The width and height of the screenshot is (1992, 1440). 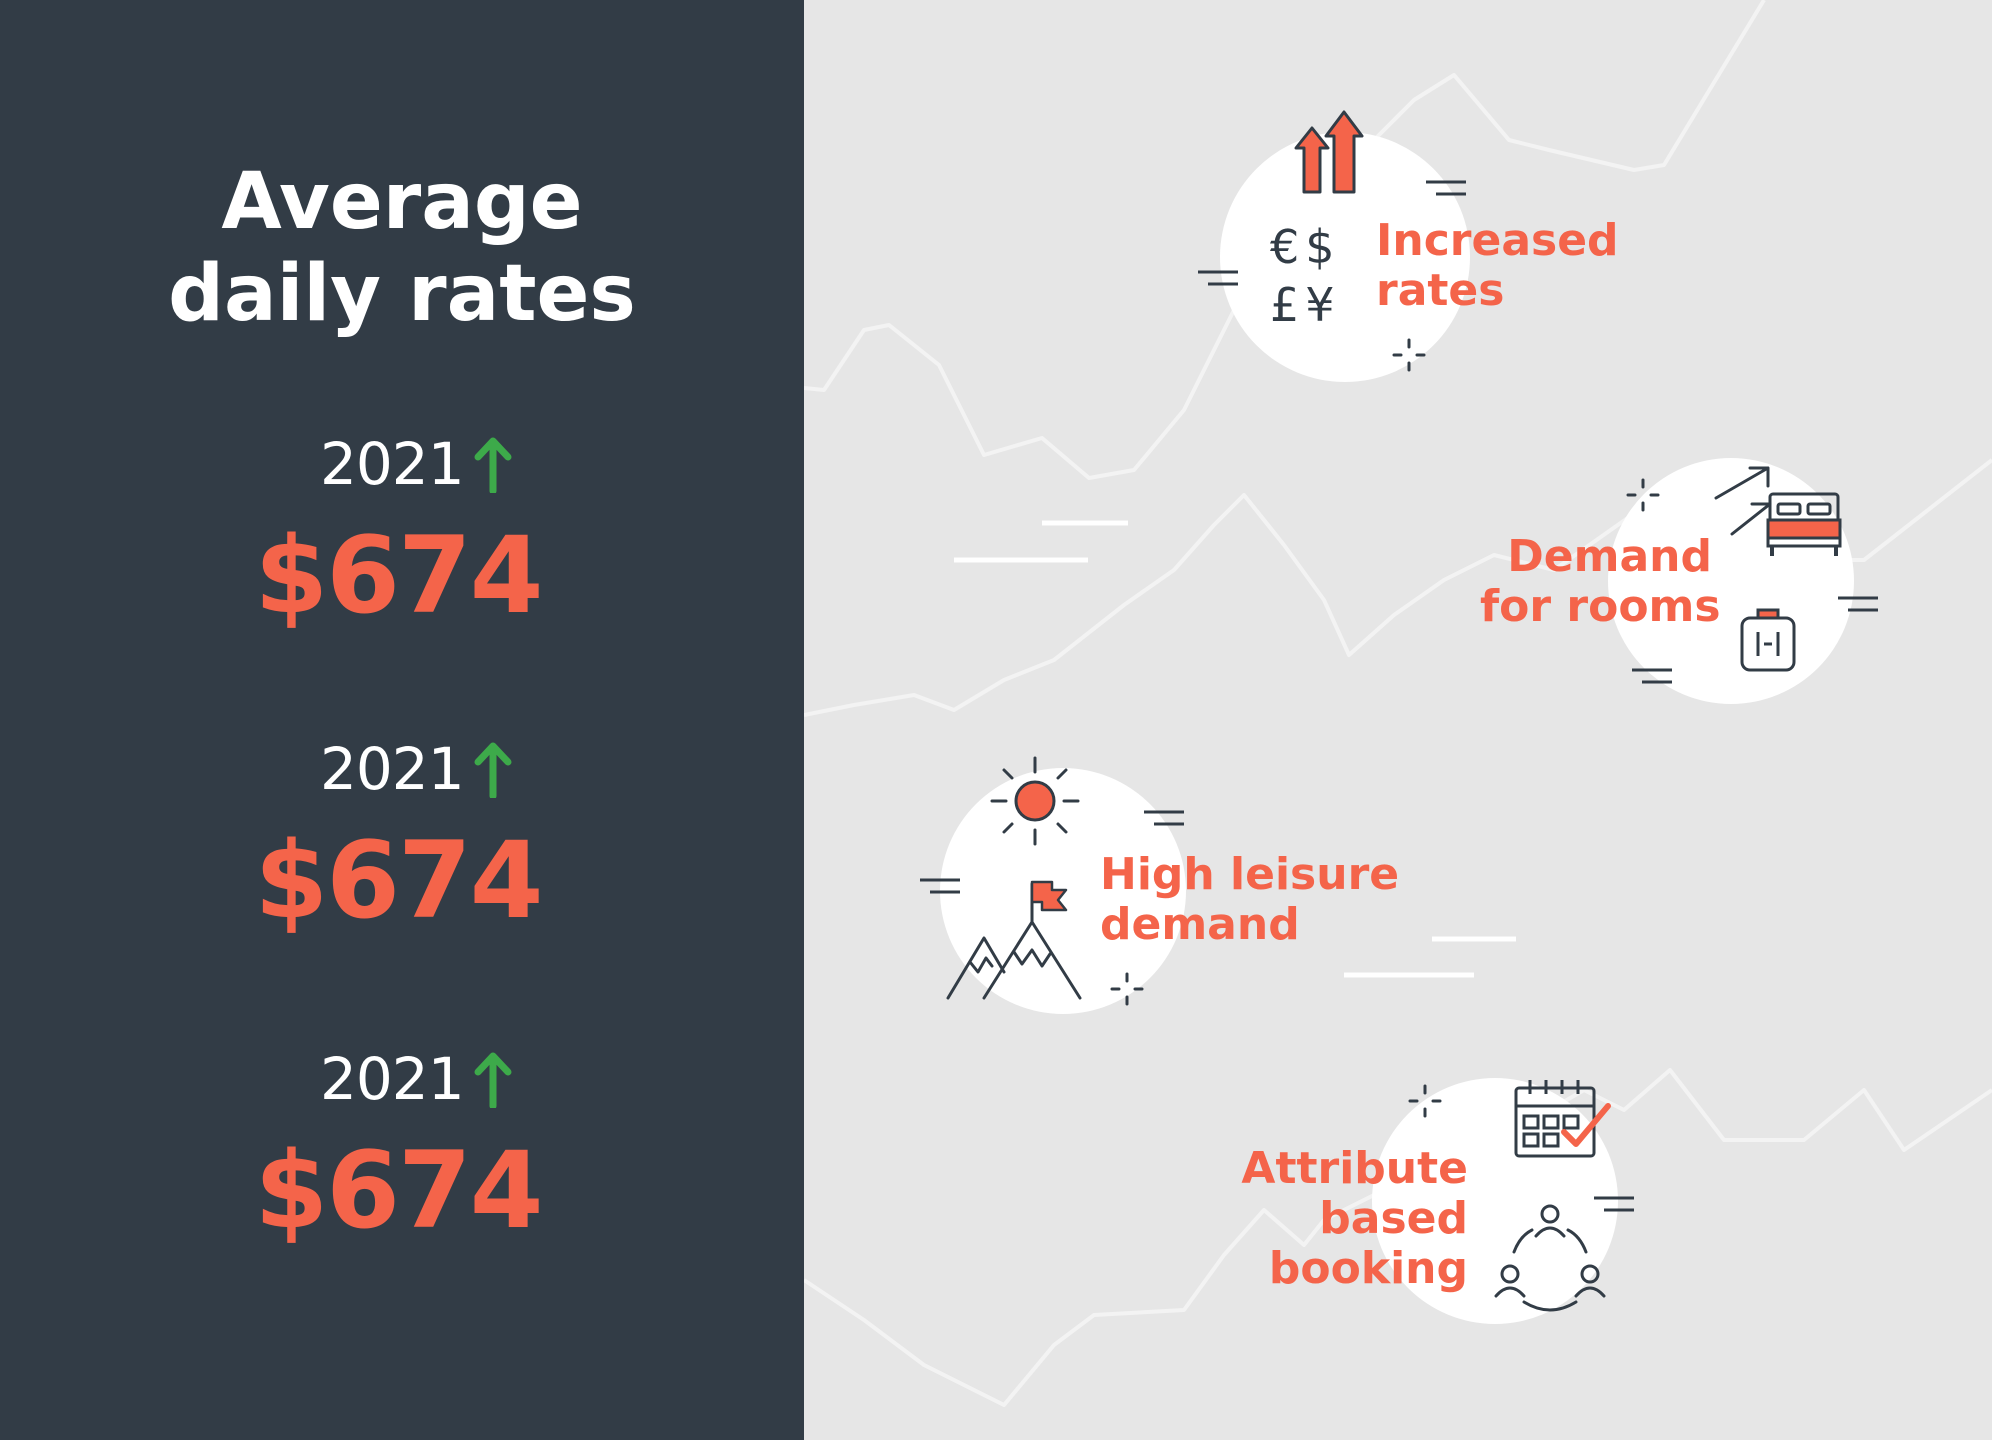 What do you see at coordinates (1609, 556) in the screenshot?
I see `factor-label-line: Demand` at bounding box center [1609, 556].